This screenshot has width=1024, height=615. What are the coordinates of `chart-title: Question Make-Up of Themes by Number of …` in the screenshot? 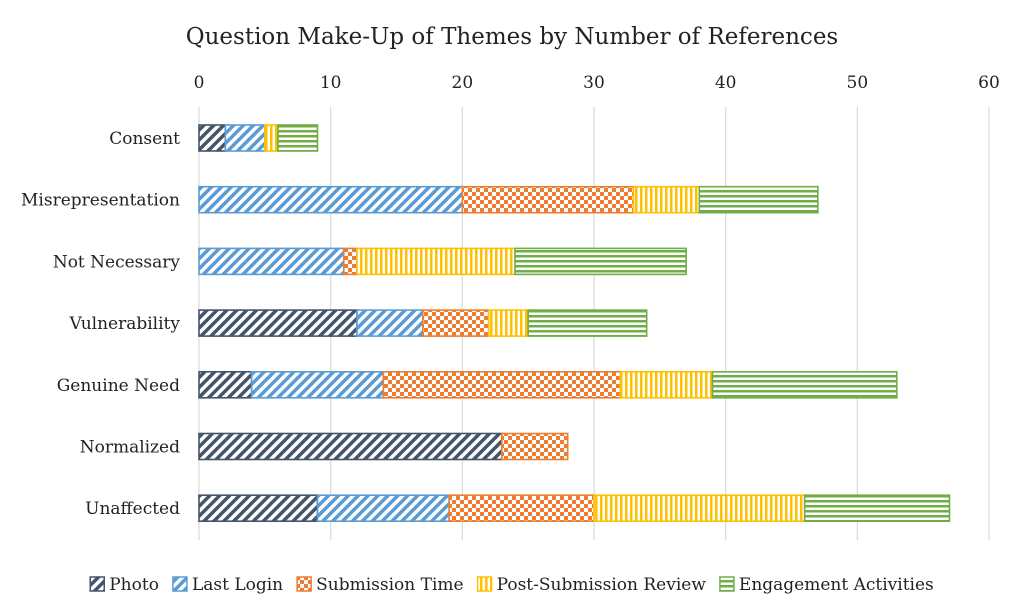 It's located at (512, 37).